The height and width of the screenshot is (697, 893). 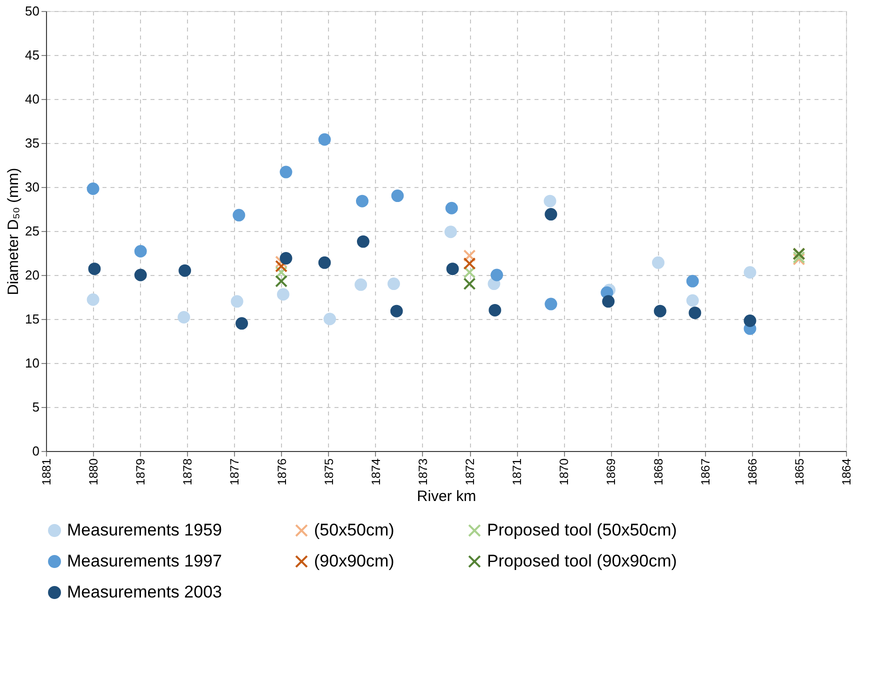 I want to click on legend-label: Measurements 1959, so click(x=144, y=530).